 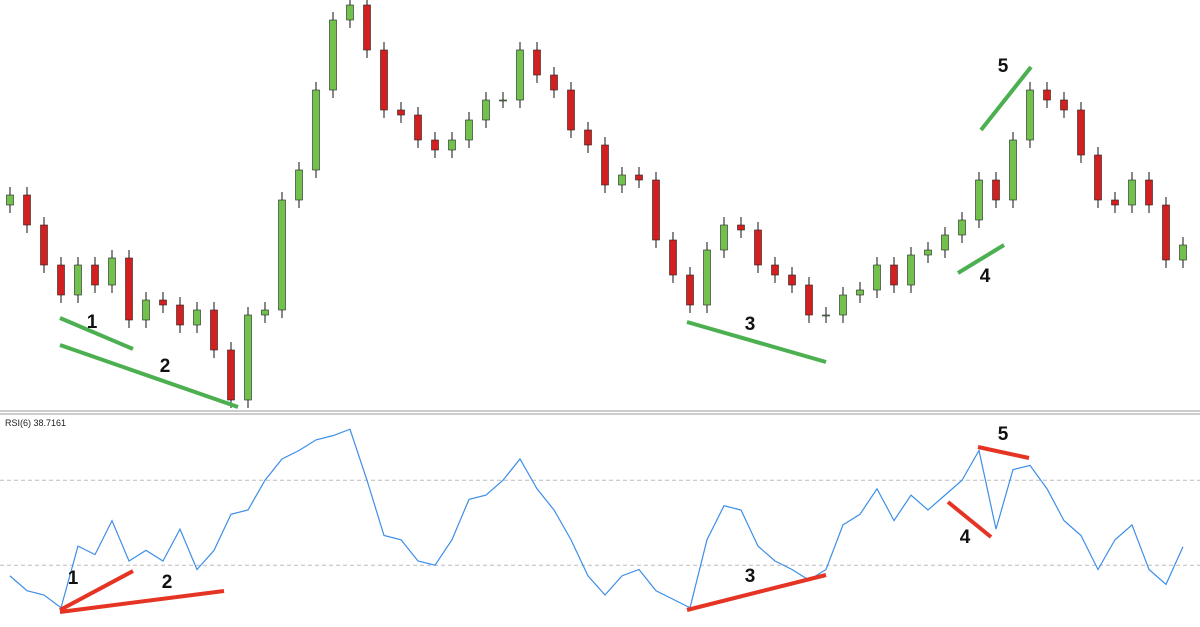 I want to click on indicator-title: RSI(6) 38.7161, so click(x=35, y=423).